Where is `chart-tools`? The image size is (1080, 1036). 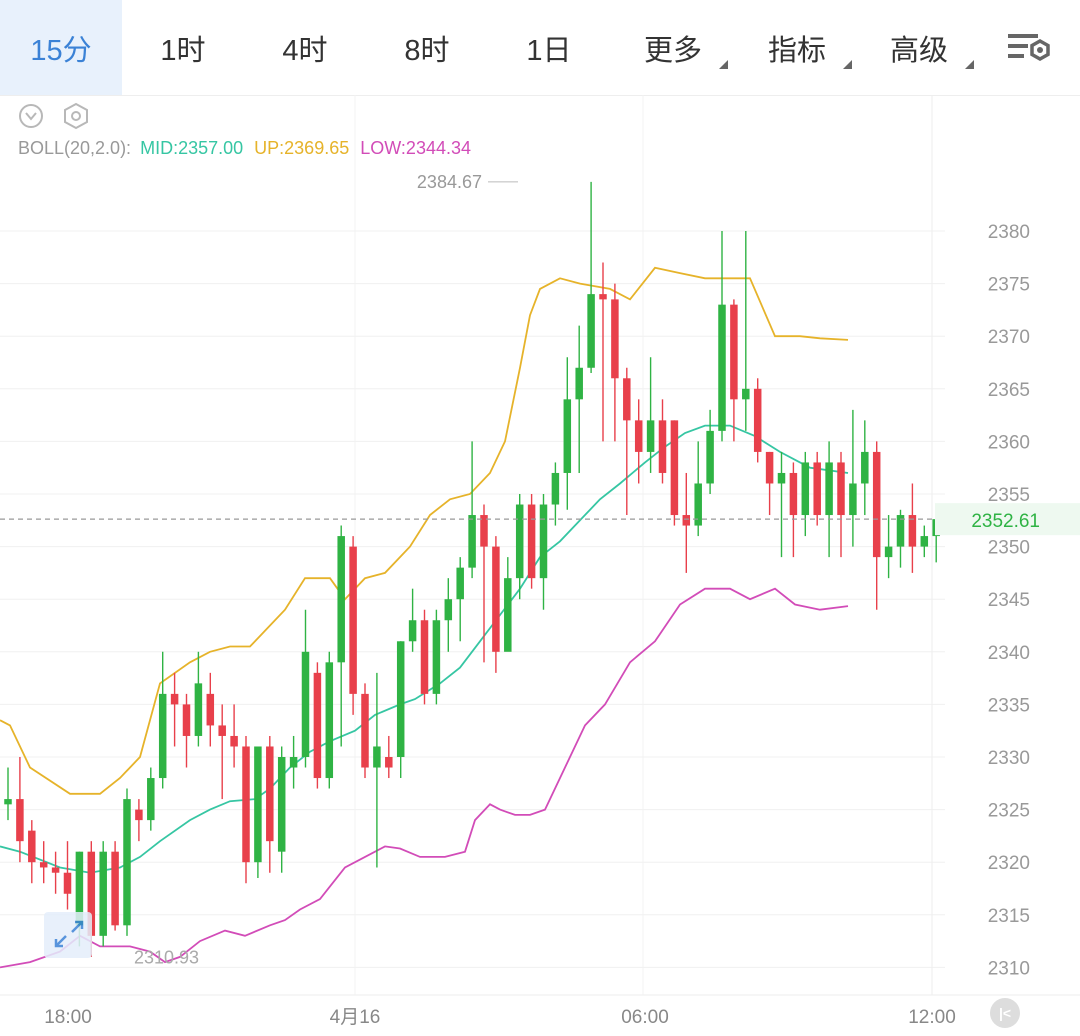 chart-tools is located at coordinates (56, 119).